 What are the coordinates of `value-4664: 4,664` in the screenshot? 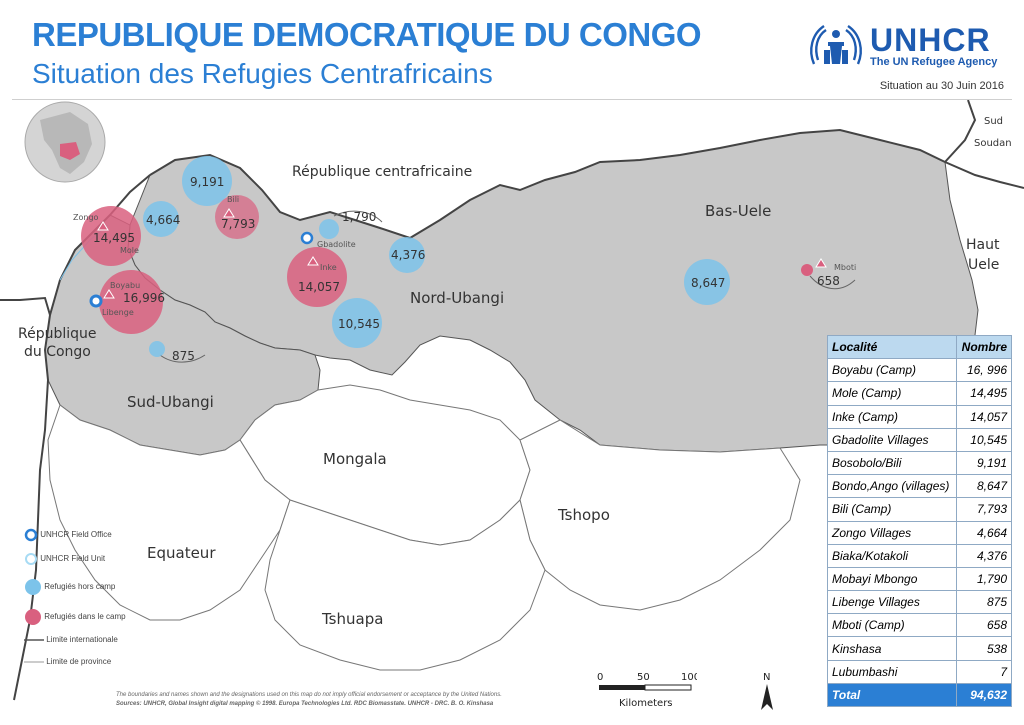 It's located at (163, 220).